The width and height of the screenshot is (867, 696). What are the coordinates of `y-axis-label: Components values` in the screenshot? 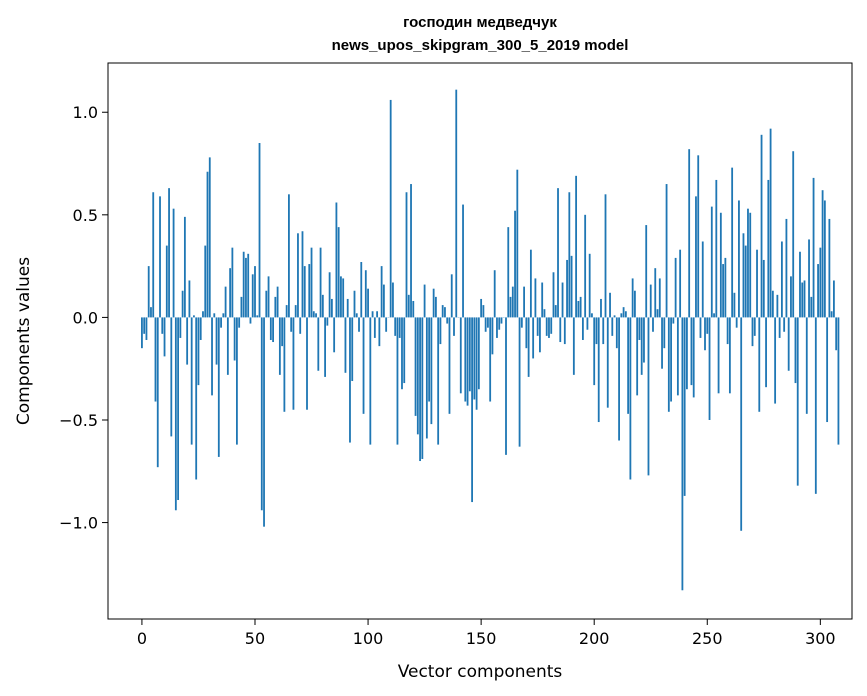 It's located at (24, 341).